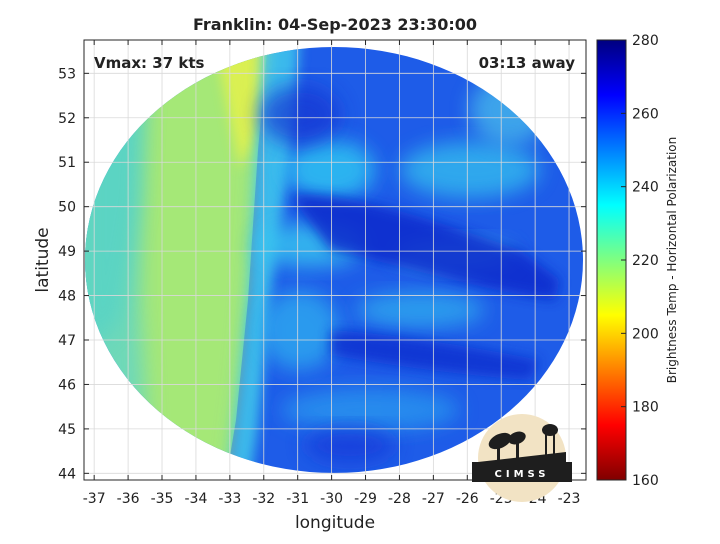 The height and width of the screenshot is (544, 720). I want to click on logo-text: CIMSS, so click(522, 474).